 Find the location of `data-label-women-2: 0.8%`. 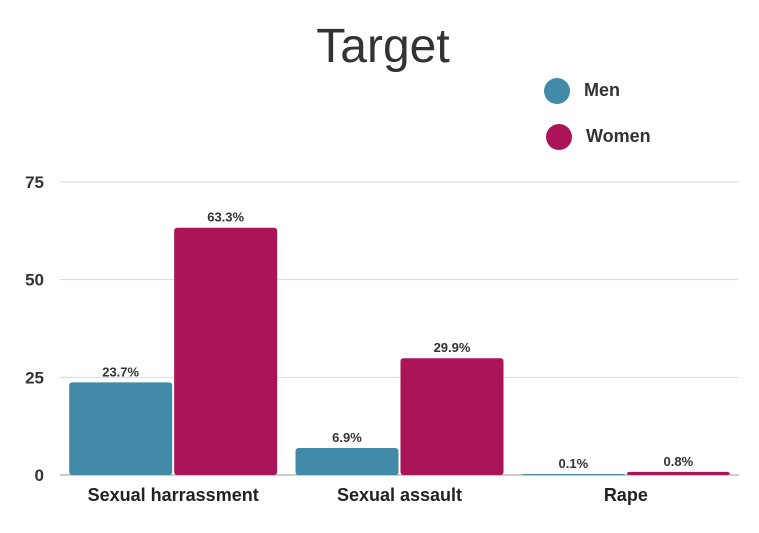

data-label-women-2: 0.8% is located at coordinates (679, 461).